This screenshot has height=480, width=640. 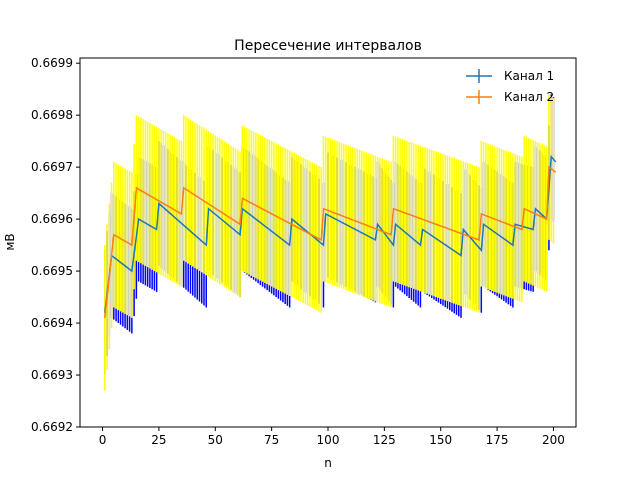 I want to click on legend-entry-1: Канал 1, so click(x=510, y=76).